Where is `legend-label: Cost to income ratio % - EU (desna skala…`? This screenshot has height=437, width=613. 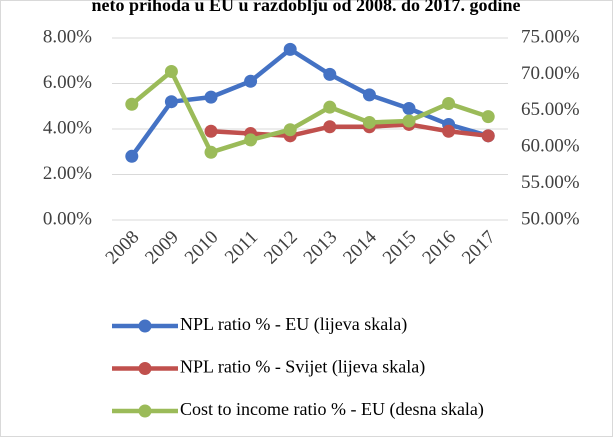 legend-label: Cost to income ratio % - EU (desna skala… is located at coordinates (332, 409).